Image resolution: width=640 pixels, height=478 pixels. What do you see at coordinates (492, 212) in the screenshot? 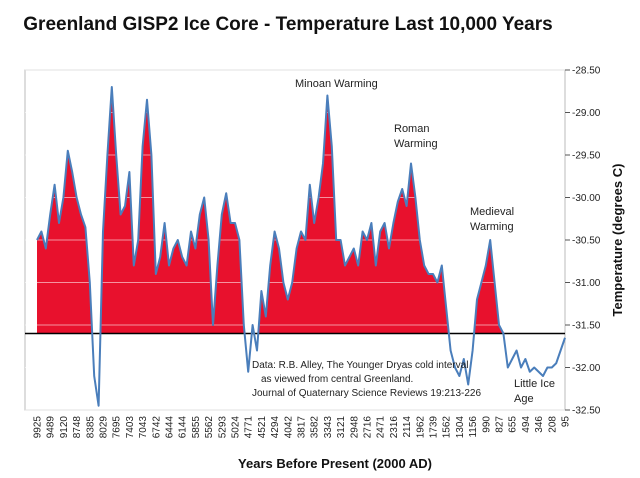
I see `annotation: Medieval` at bounding box center [492, 212].